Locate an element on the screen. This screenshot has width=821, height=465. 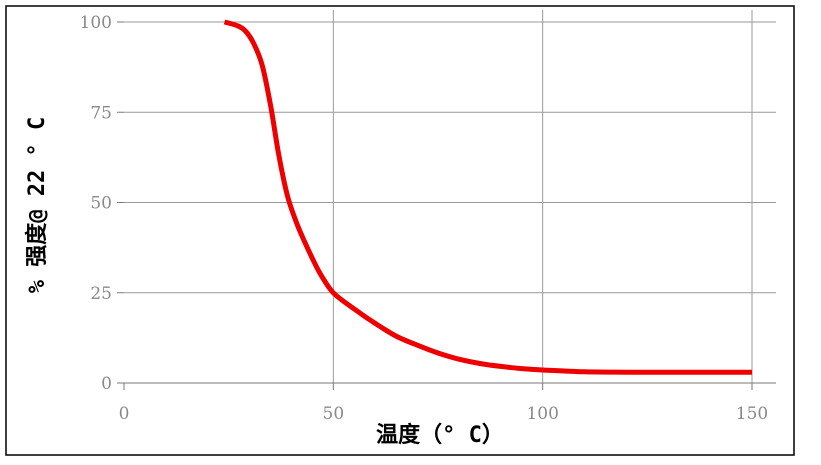
x-tick-label: 0 is located at coordinates (124, 414).